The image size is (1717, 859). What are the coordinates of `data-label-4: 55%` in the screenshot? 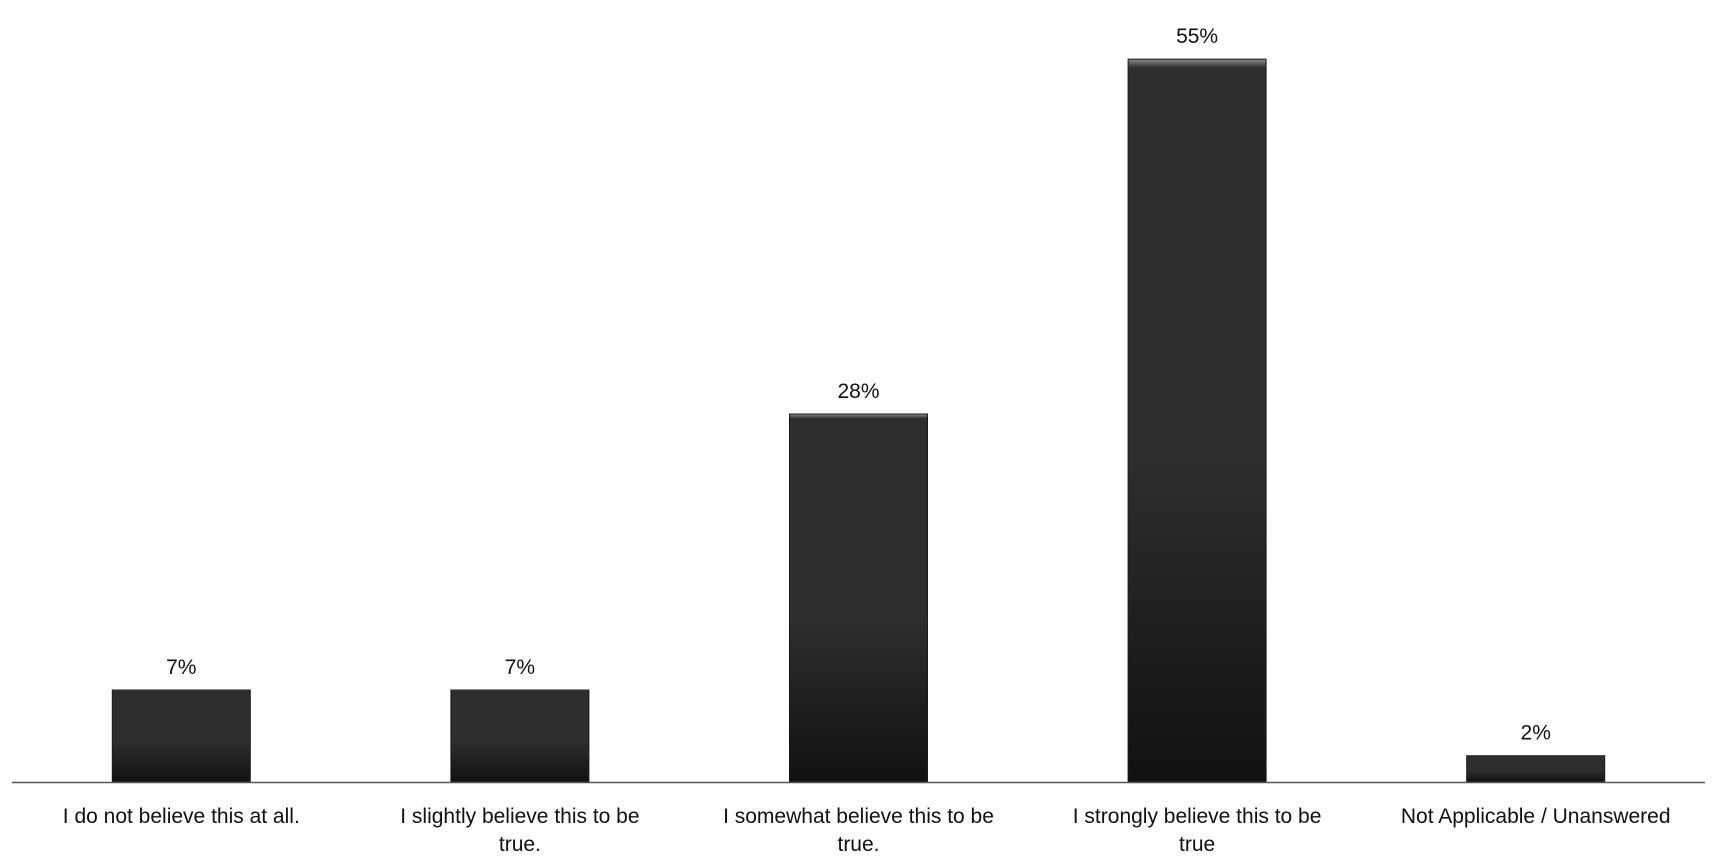 It's located at (1197, 36).